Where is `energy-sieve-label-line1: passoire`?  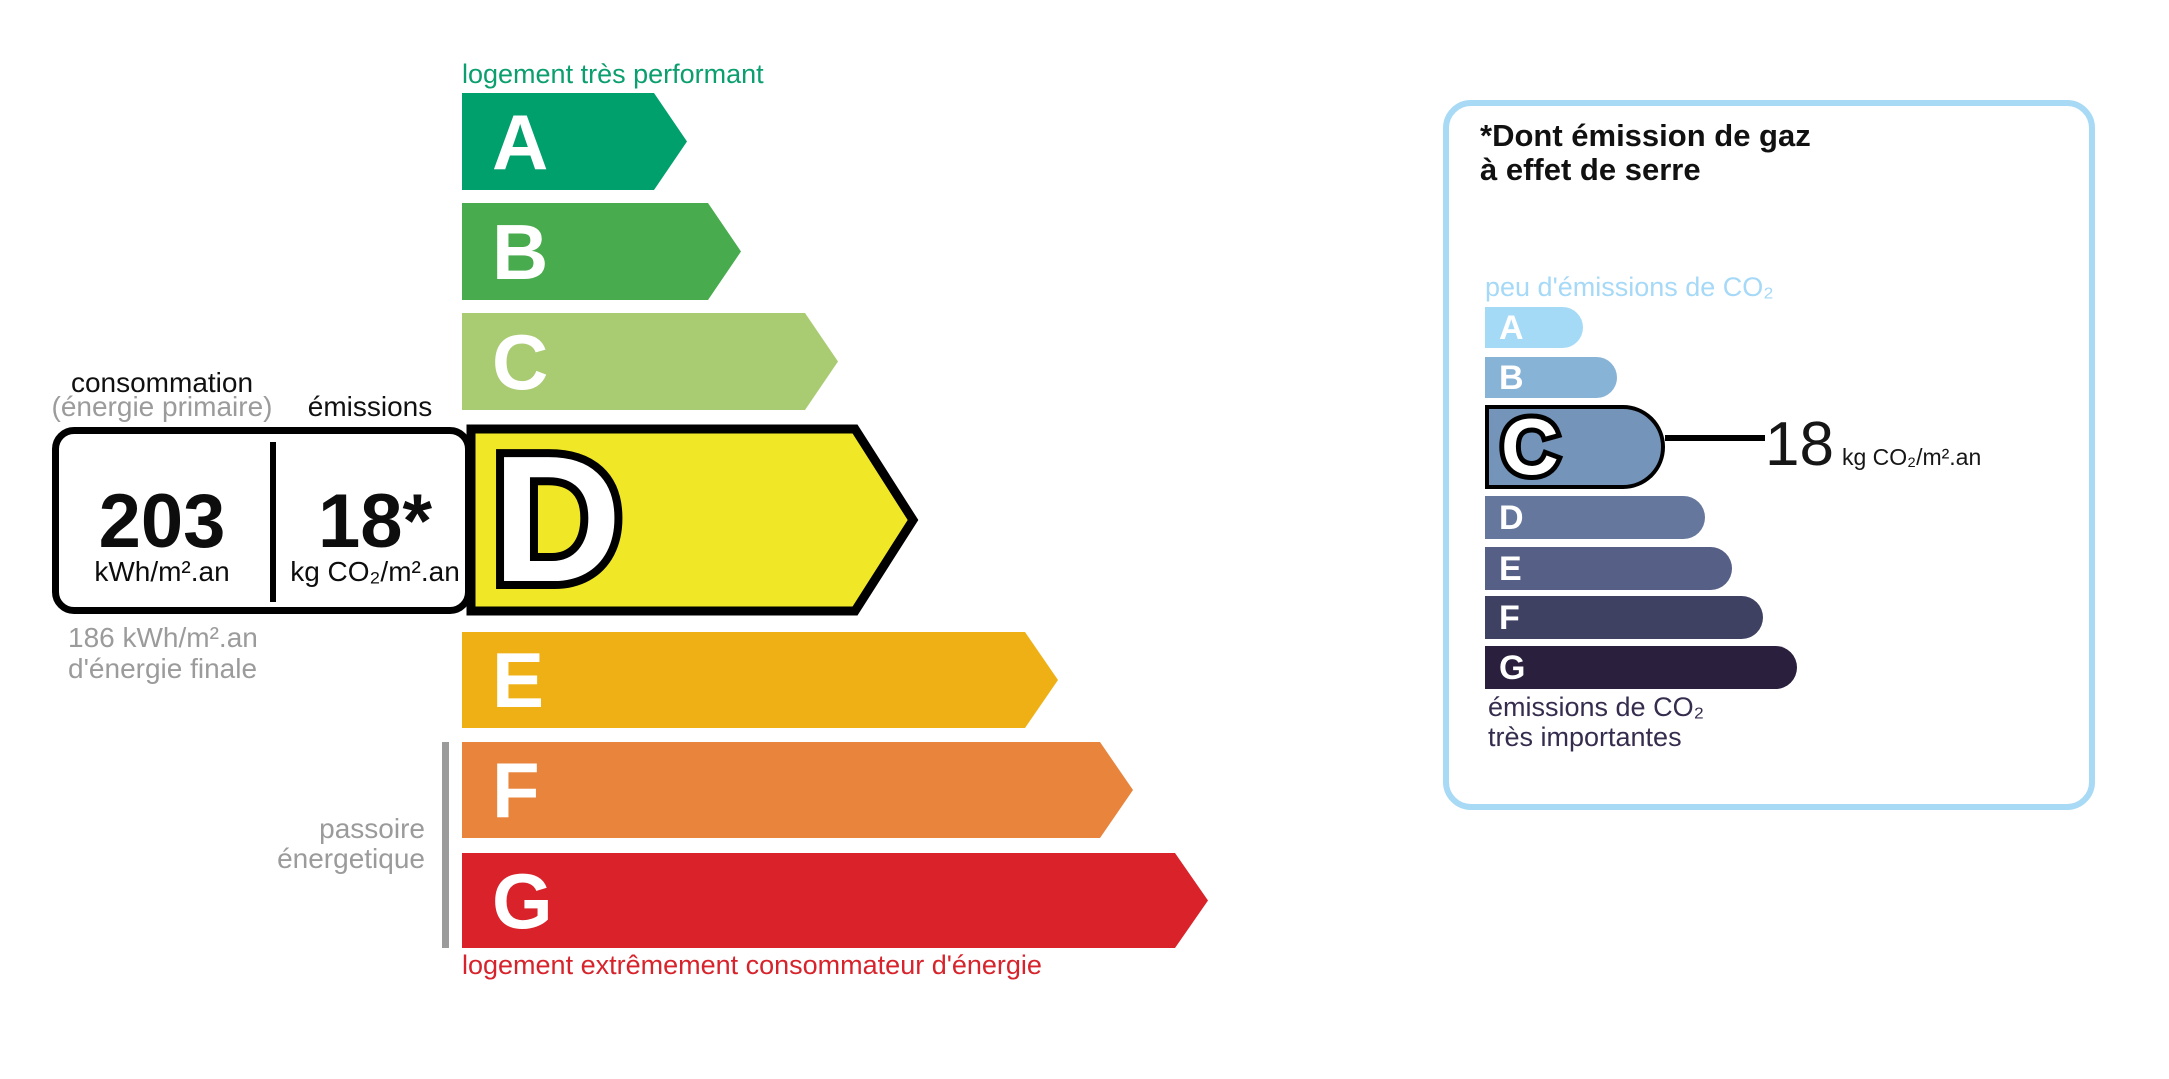
energy-sieve-label-line1: passoire is located at coordinates (372, 828).